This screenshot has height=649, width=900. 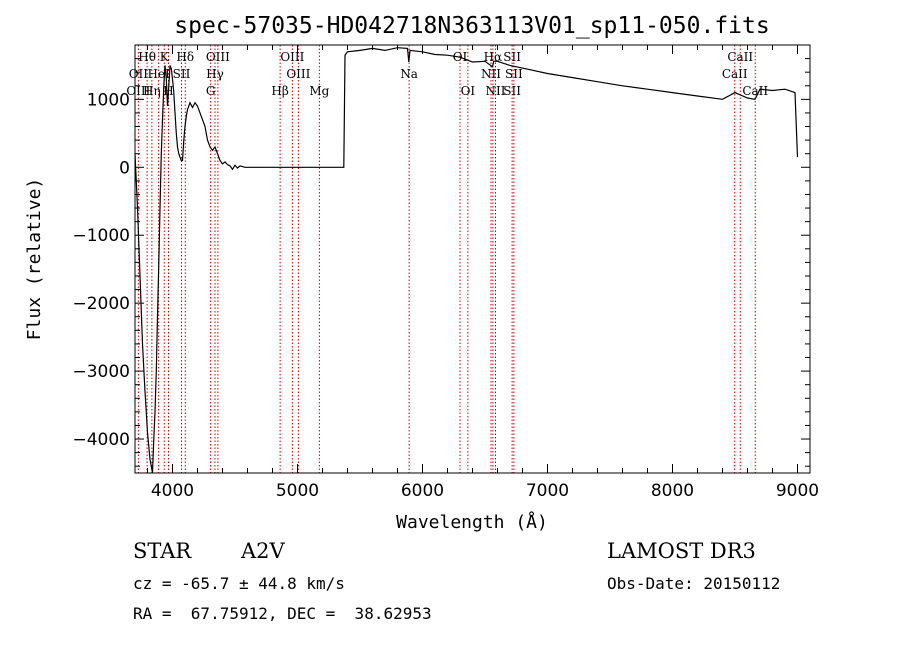 What do you see at coordinates (797, 491) in the screenshot?
I see `x-tick-label-9000: 9000` at bounding box center [797, 491].